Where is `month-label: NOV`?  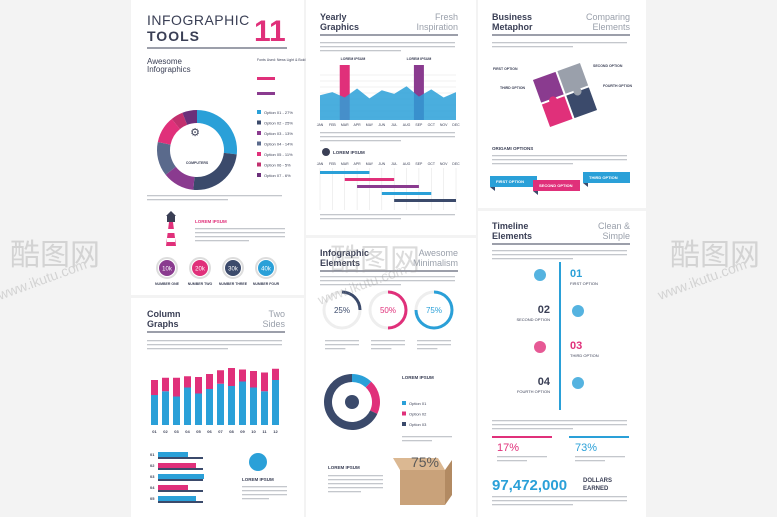 month-label: NOV is located at coordinates (444, 164).